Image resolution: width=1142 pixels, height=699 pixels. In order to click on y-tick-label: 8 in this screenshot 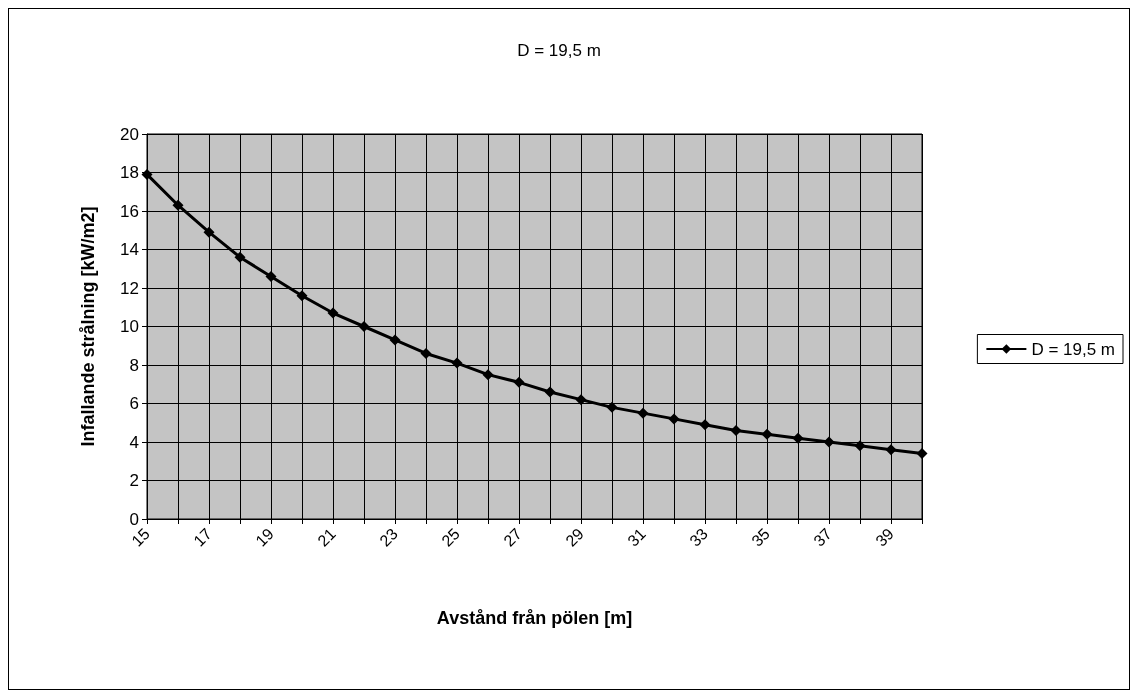, I will do `click(134, 365)`.